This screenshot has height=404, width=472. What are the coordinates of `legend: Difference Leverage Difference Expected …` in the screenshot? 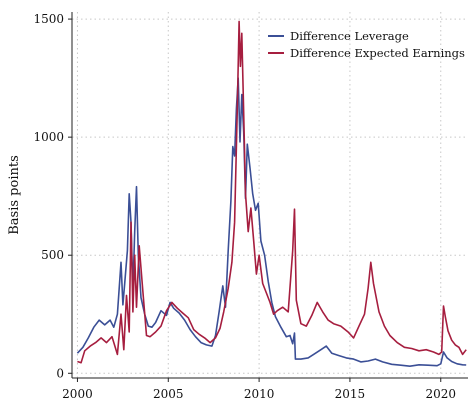 It's located at (366, 44).